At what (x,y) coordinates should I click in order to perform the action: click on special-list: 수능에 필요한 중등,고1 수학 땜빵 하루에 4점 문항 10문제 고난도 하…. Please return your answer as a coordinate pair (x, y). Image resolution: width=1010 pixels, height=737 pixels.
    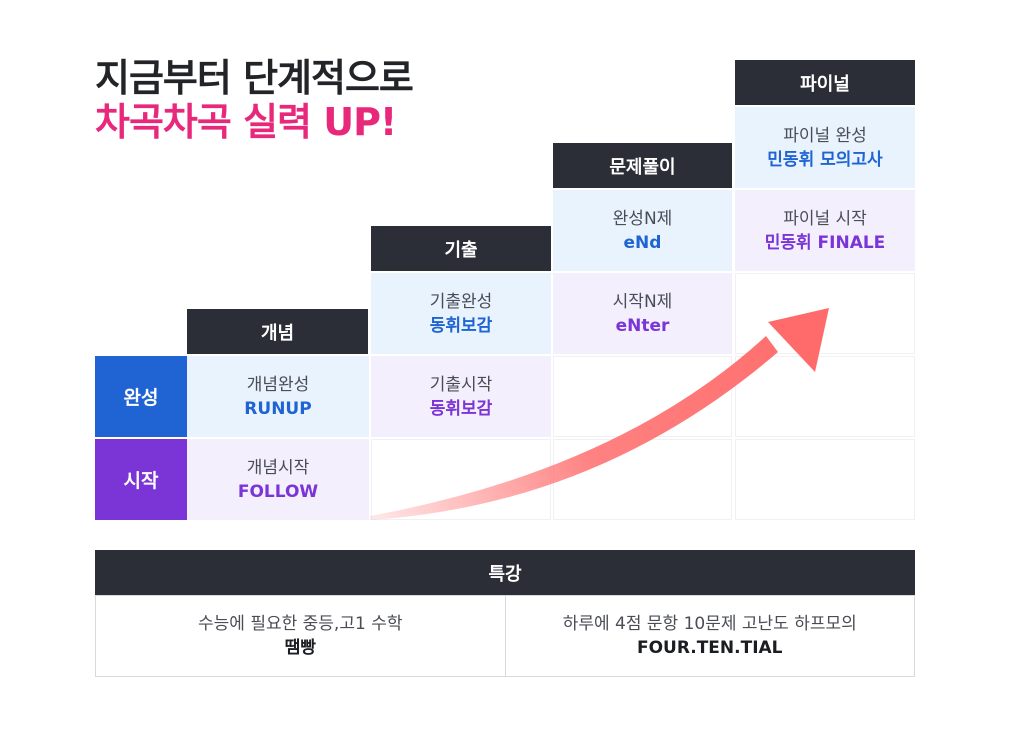
    Looking at the image, I should click on (505, 636).